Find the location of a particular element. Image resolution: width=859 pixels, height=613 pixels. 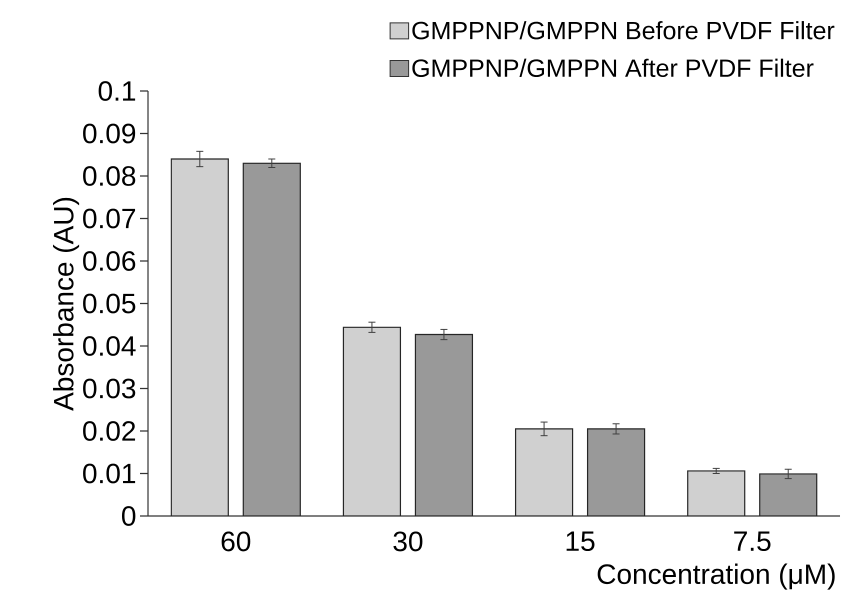

y-tick-label: 0.03 is located at coordinates (109, 388).